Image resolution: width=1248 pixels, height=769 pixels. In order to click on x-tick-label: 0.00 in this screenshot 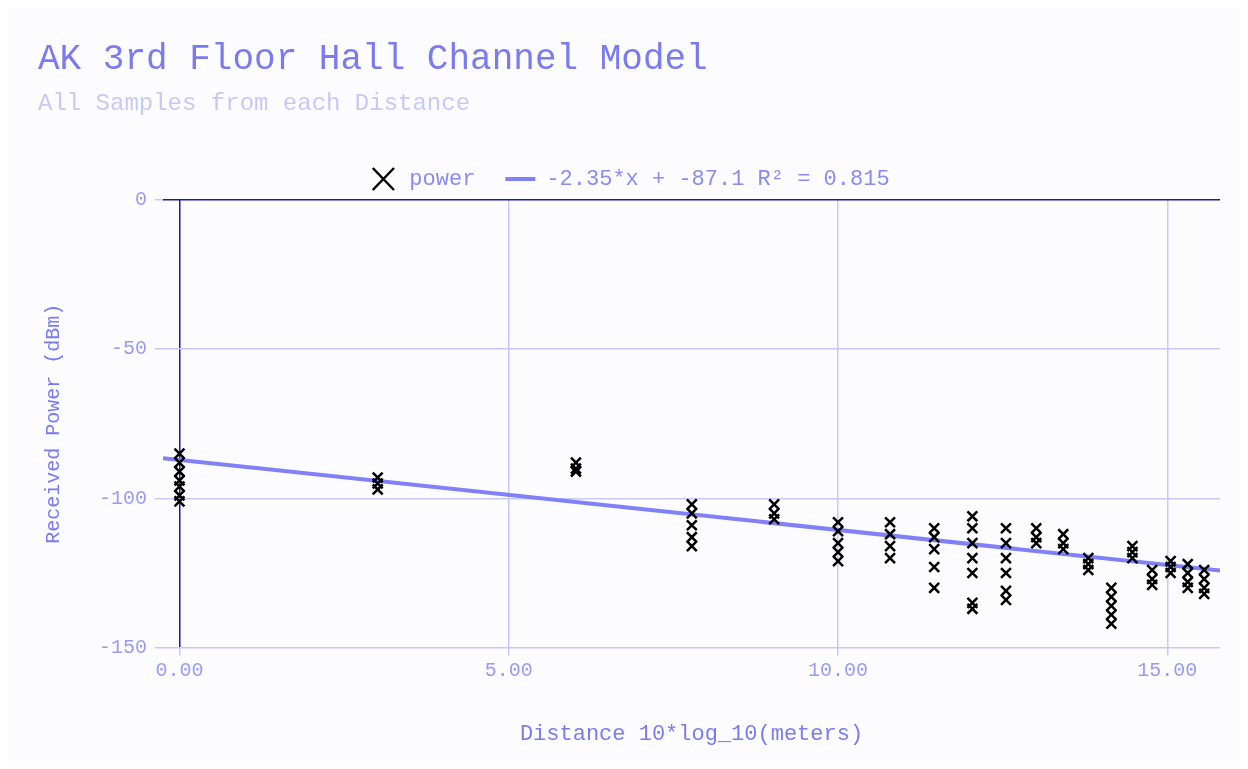, I will do `click(179, 670)`.